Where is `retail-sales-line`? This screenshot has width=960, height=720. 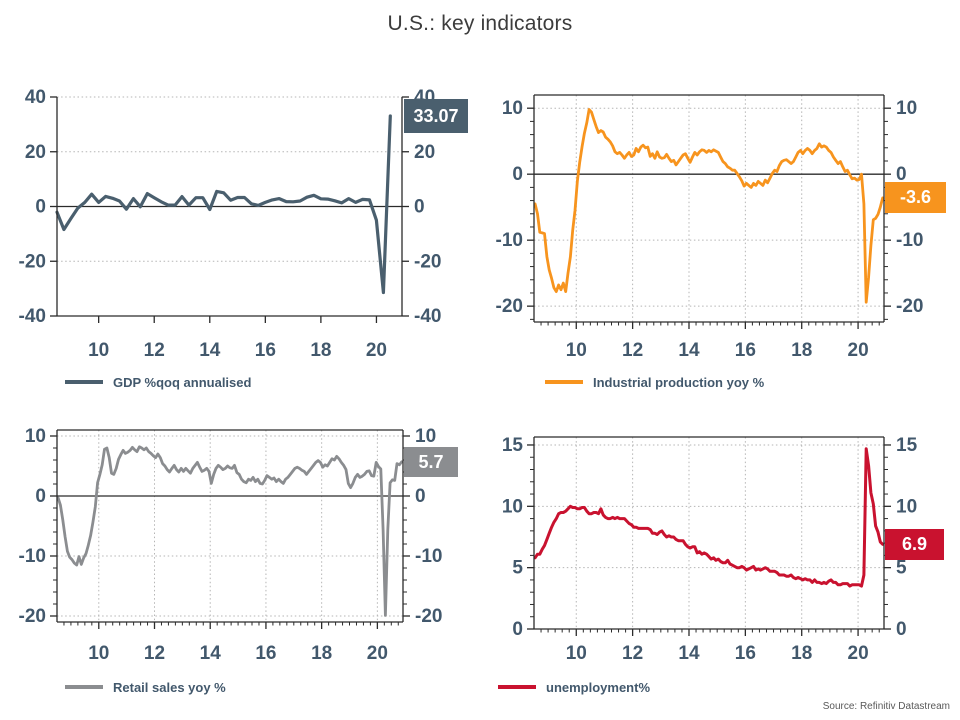 retail-sales-line is located at coordinates (230, 531).